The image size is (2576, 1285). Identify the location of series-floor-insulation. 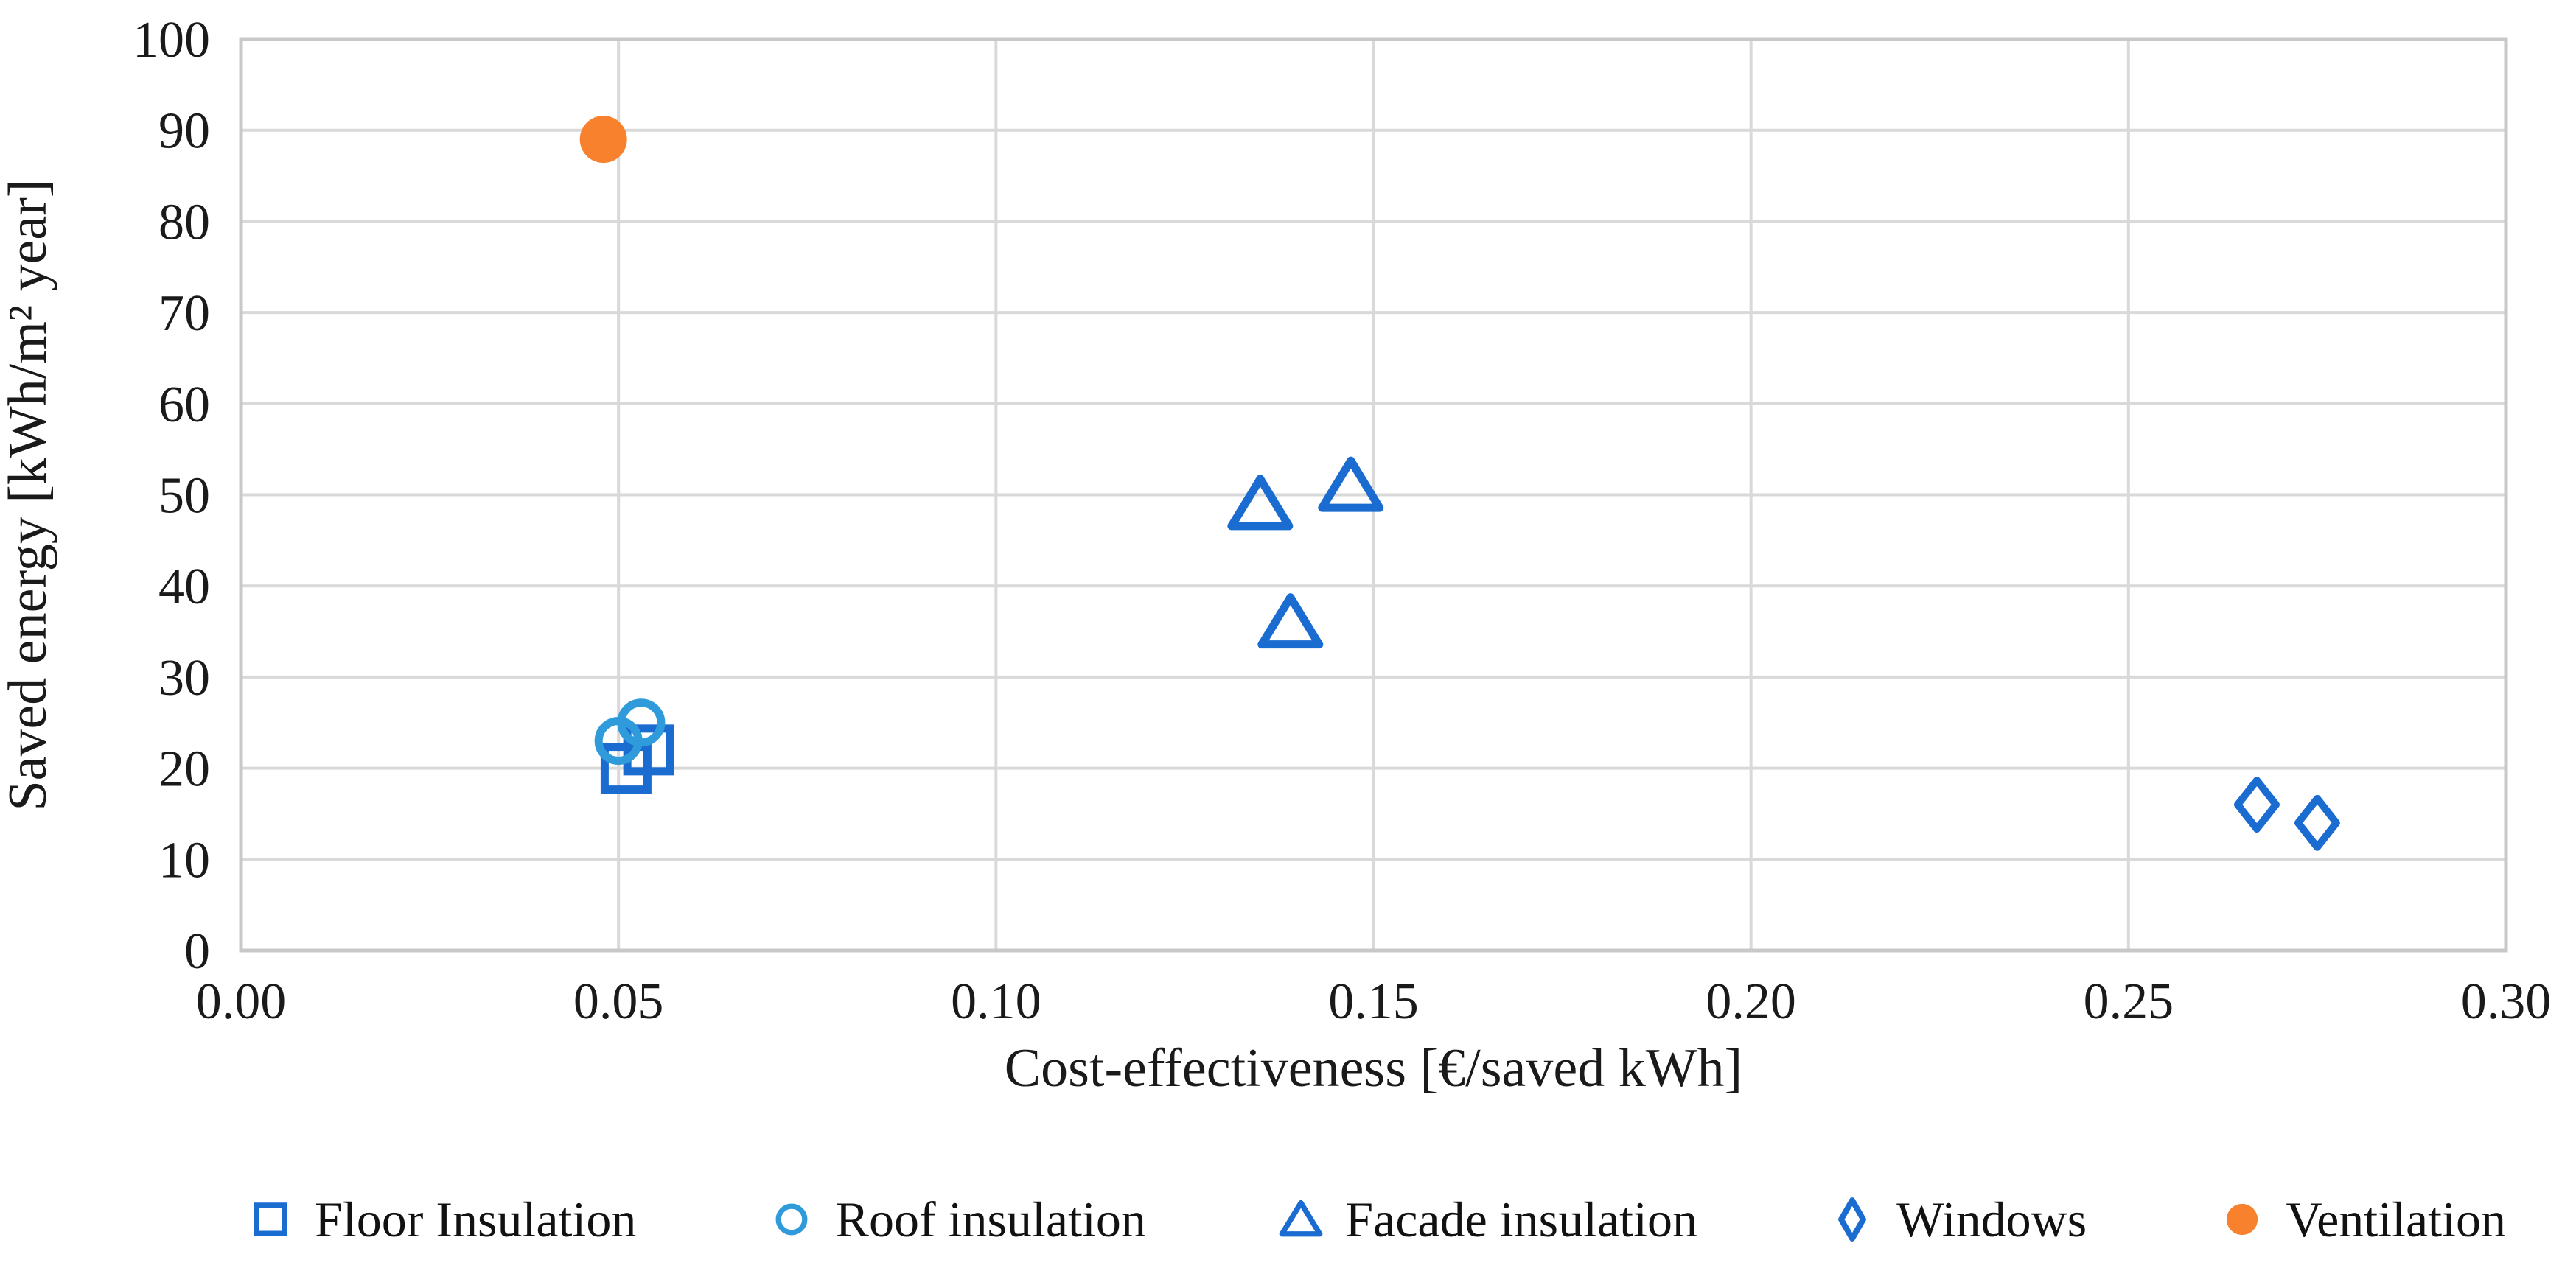
(637, 759).